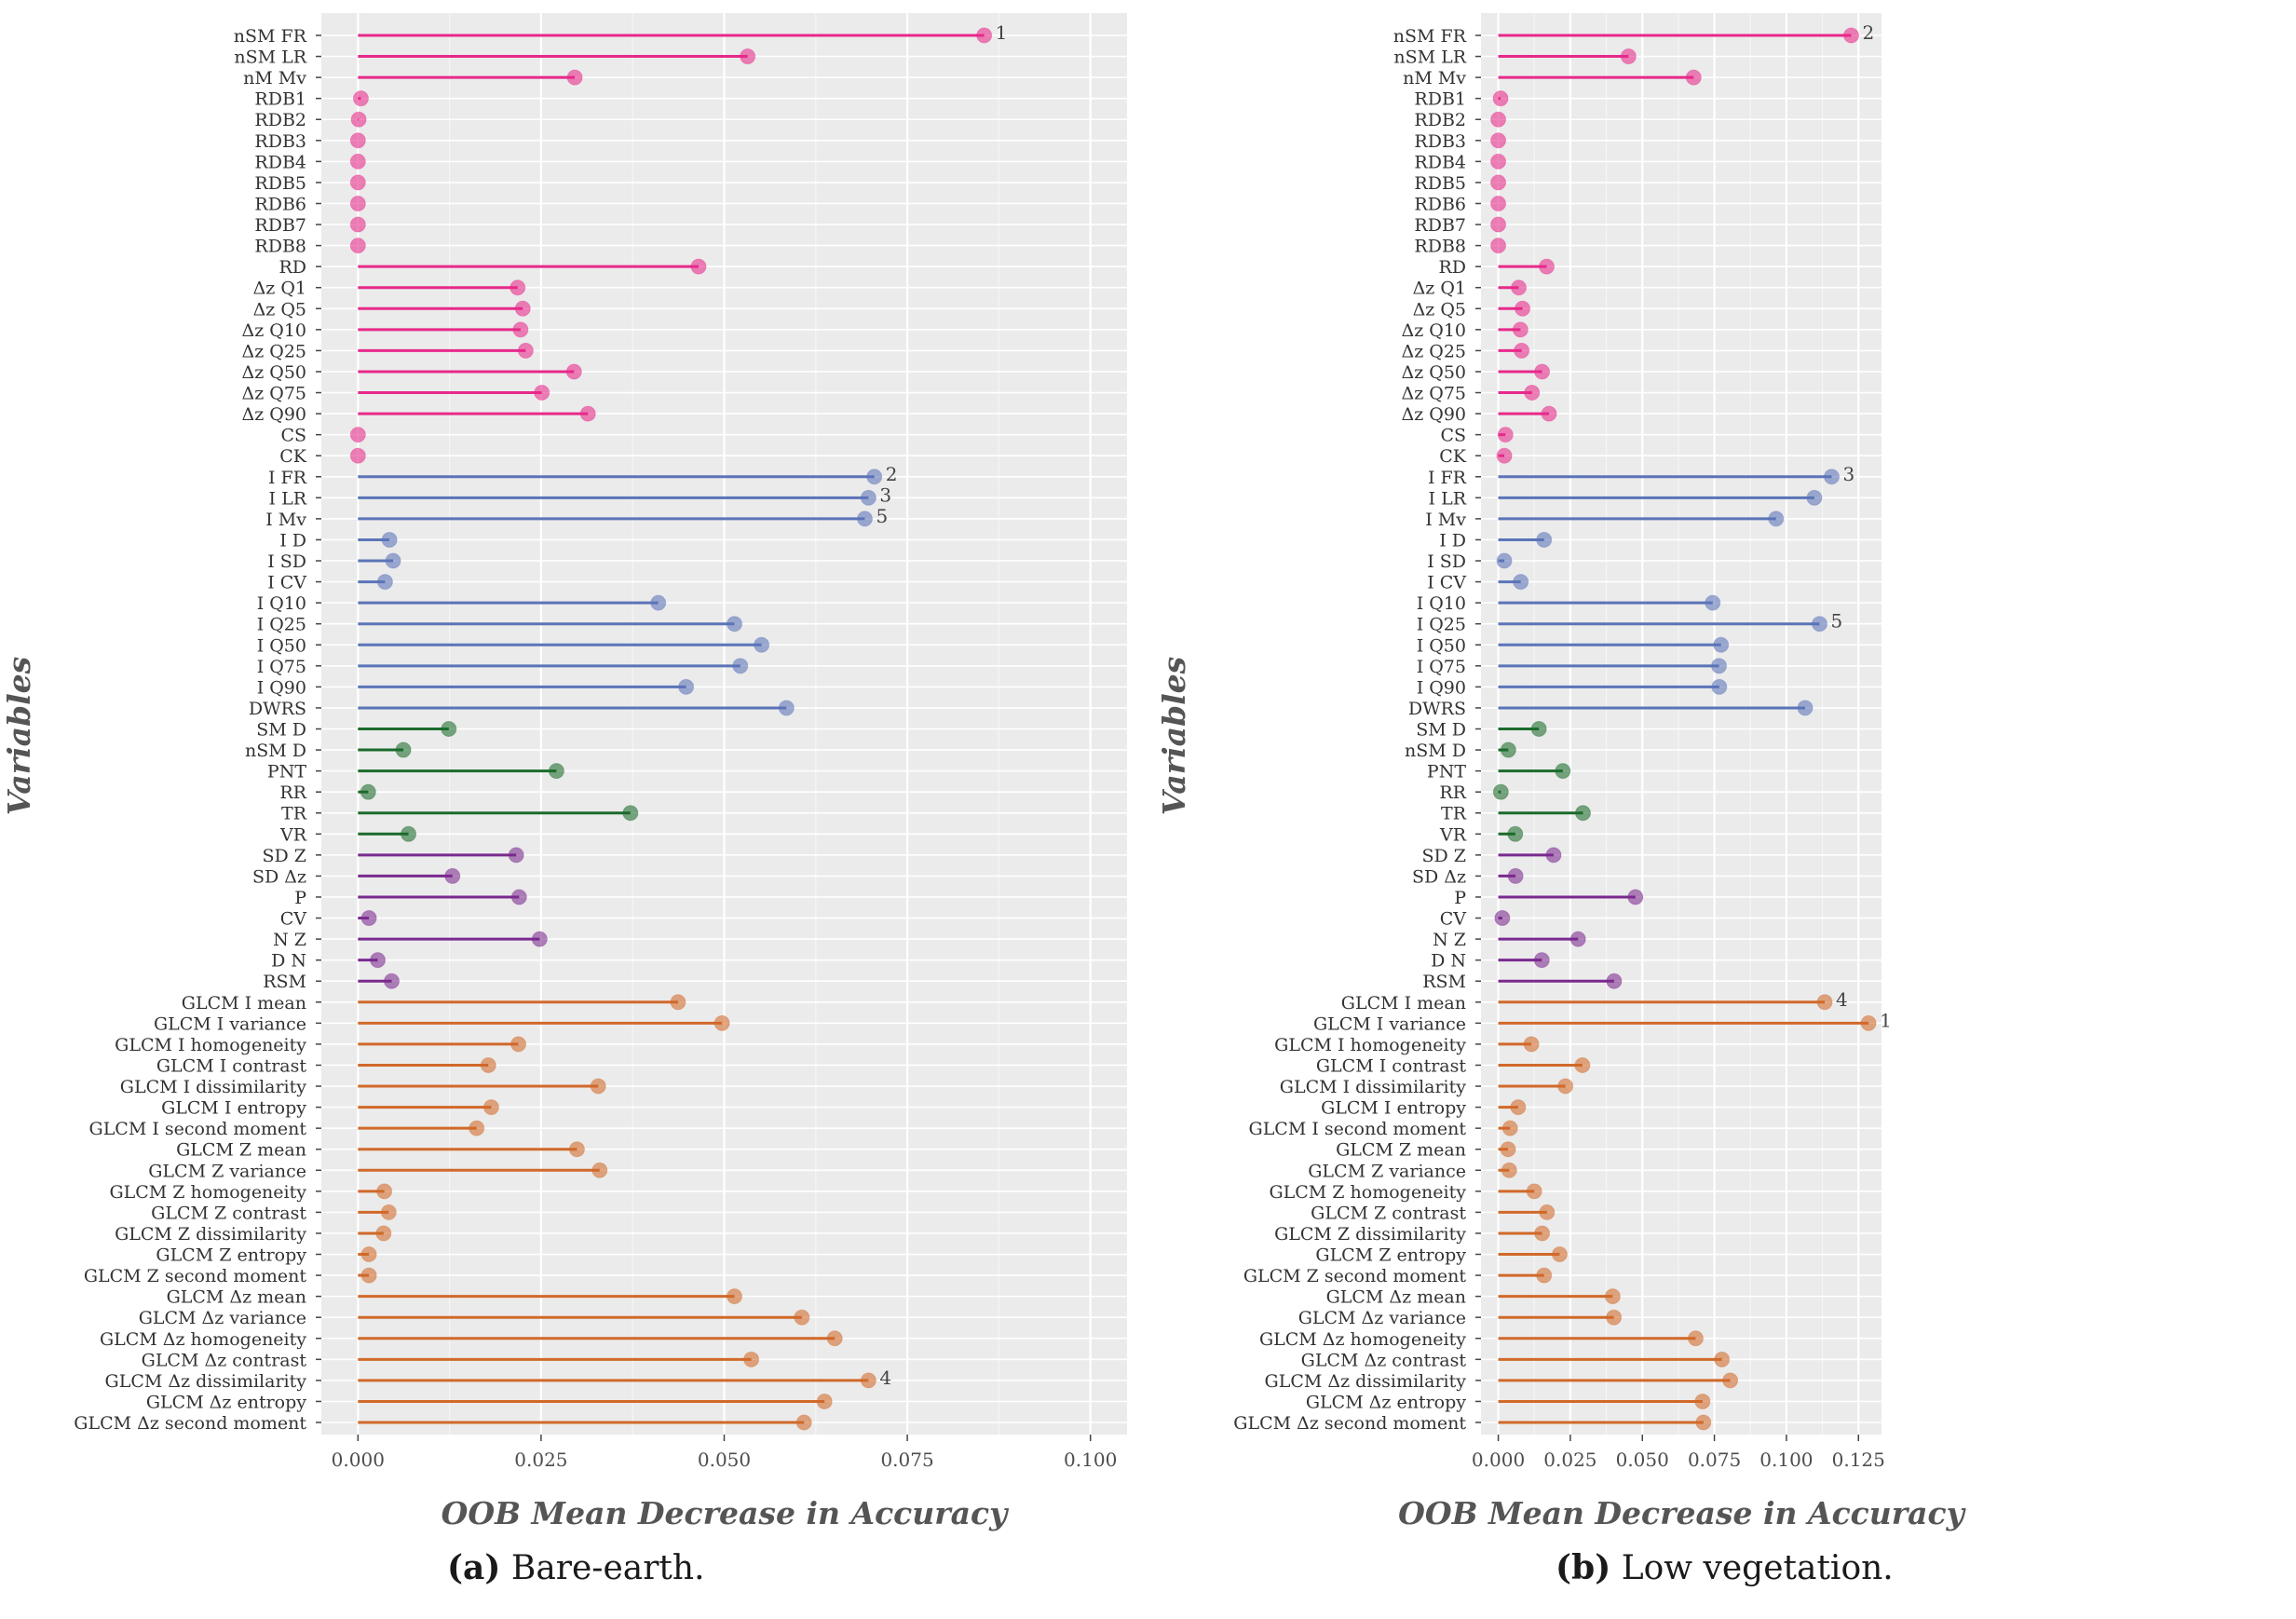 The image size is (2296, 1619). What do you see at coordinates (1441, 625) in the screenshot?
I see `y-tick-label-i-q25: I Q25` at bounding box center [1441, 625].